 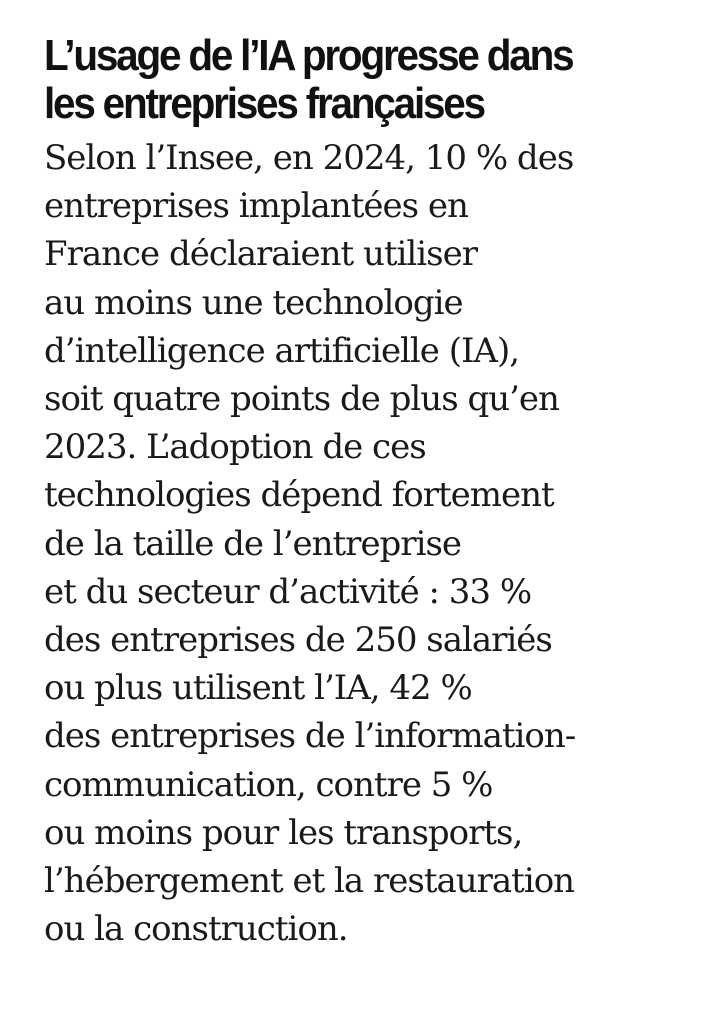 I want to click on body-line: ou la construction., so click(x=196, y=929).